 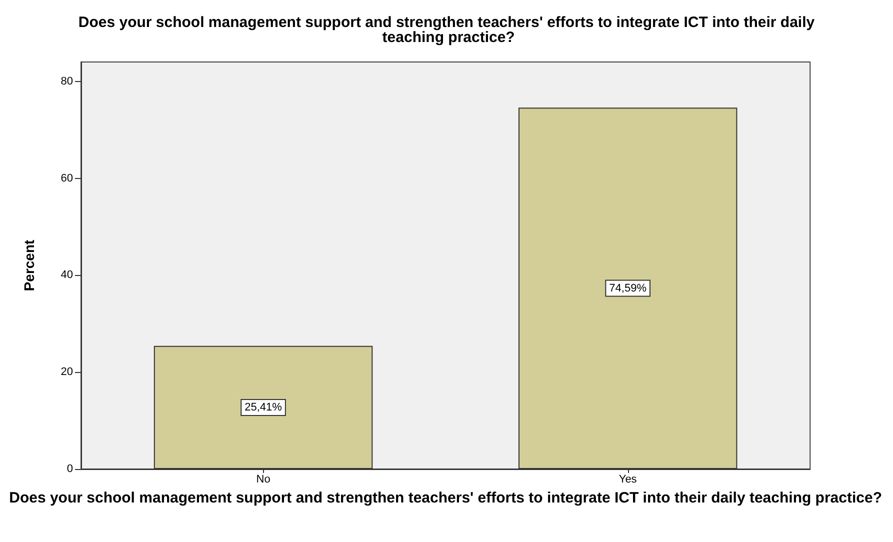 I want to click on y-tick-label: 0, so click(x=69, y=469).